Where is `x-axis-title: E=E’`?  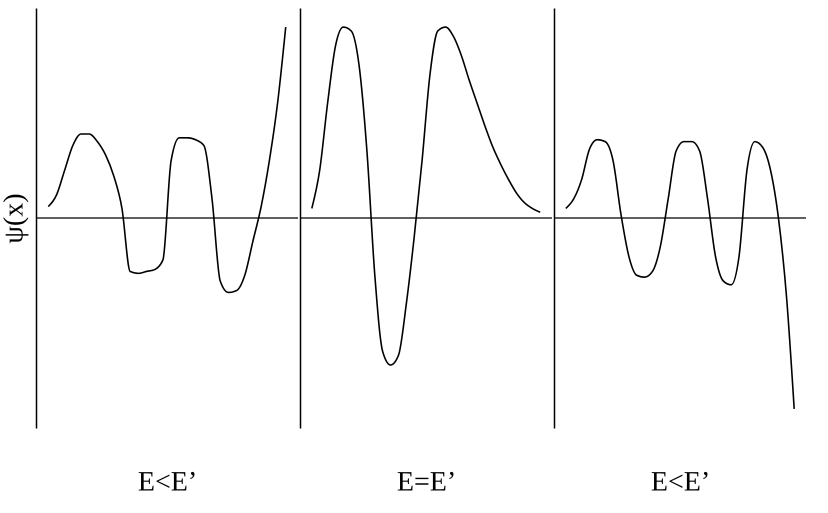 x-axis-title: E=E’ is located at coordinates (426, 482).